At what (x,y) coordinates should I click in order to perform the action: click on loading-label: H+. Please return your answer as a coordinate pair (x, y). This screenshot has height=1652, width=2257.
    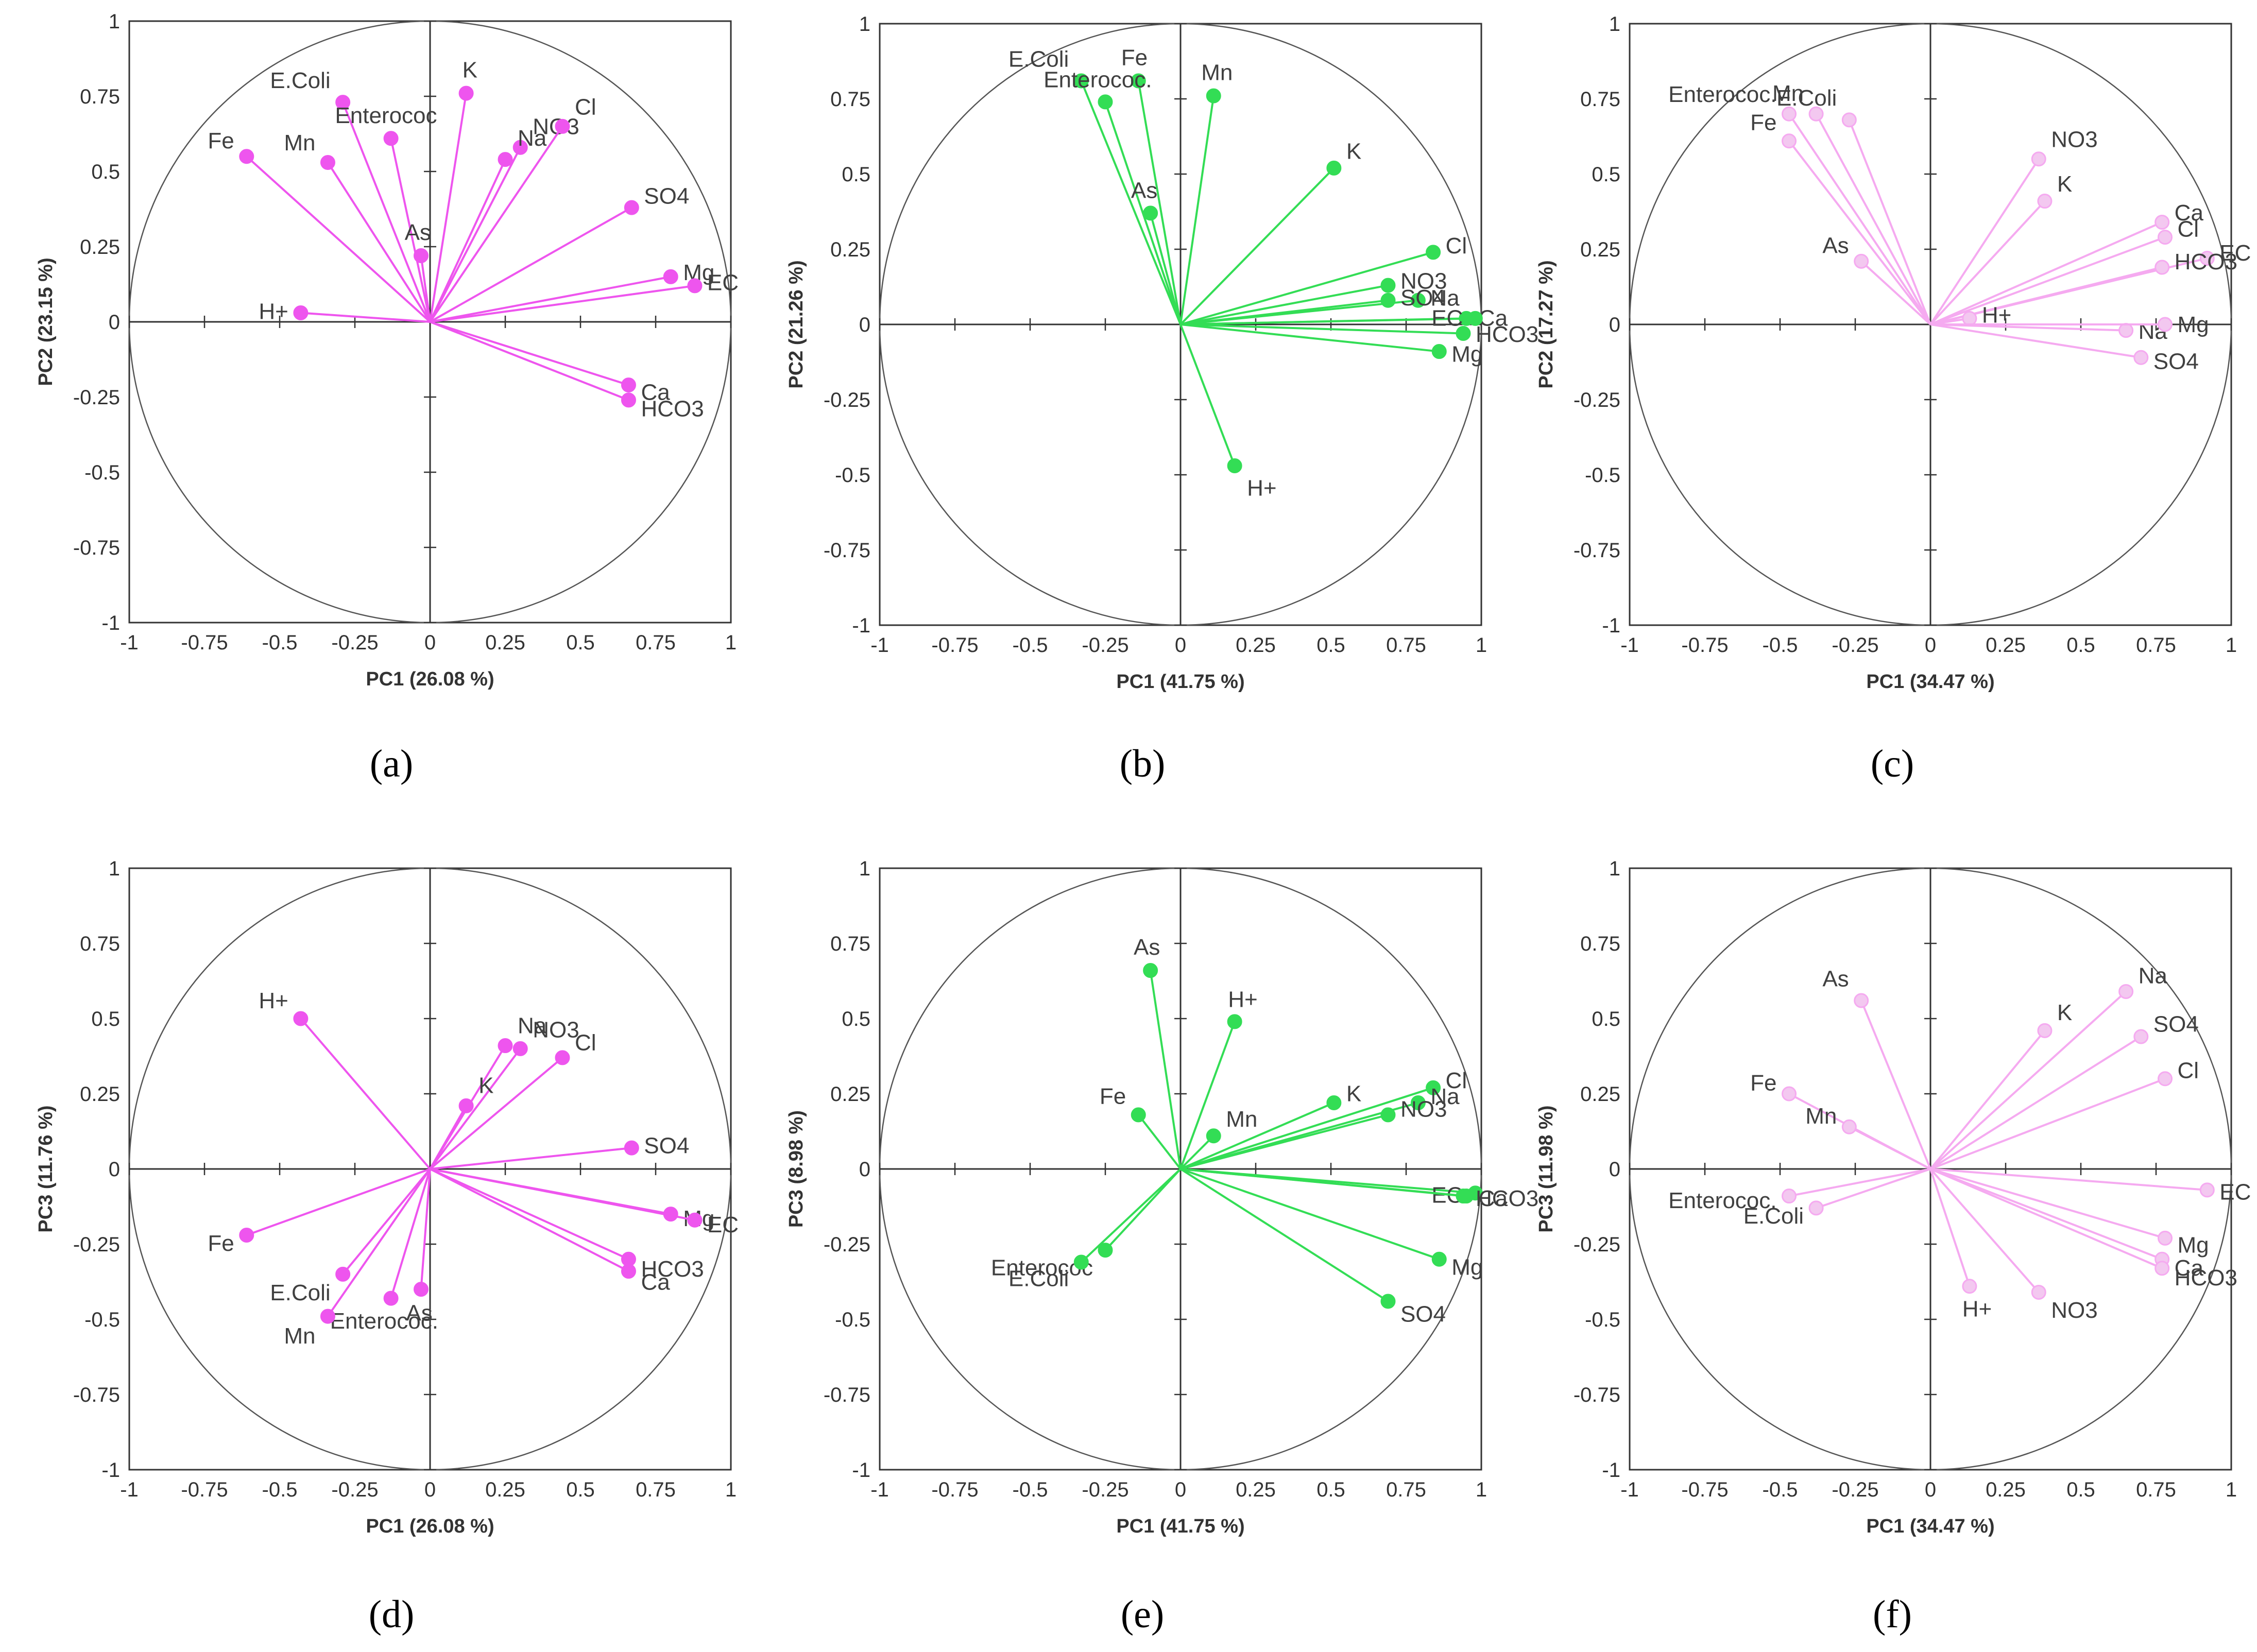
    Looking at the image, I should click on (1261, 488).